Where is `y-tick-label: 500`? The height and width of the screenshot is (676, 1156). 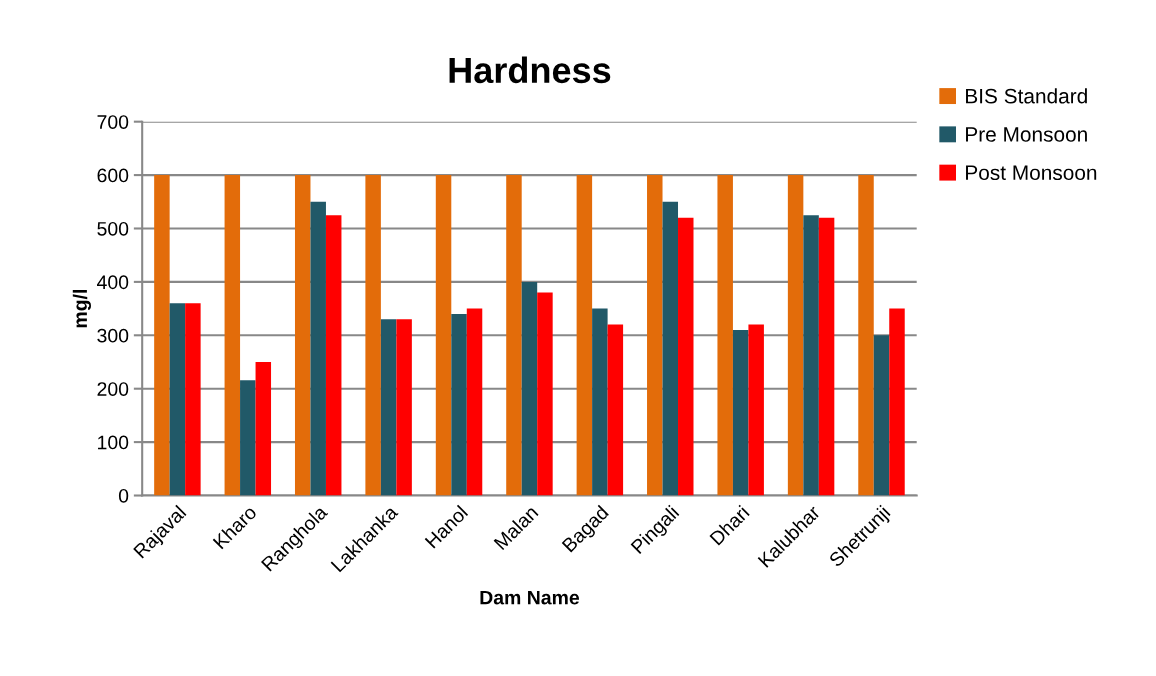 y-tick-label: 500 is located at coordinates (113, 228).